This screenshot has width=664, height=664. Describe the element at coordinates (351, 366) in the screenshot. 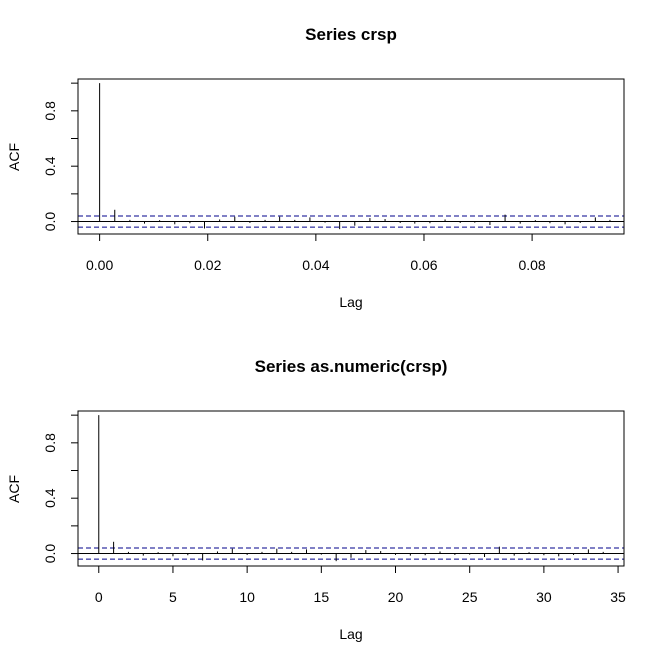

I see `chart-title: Series as.numeric(crsp)` at that location.